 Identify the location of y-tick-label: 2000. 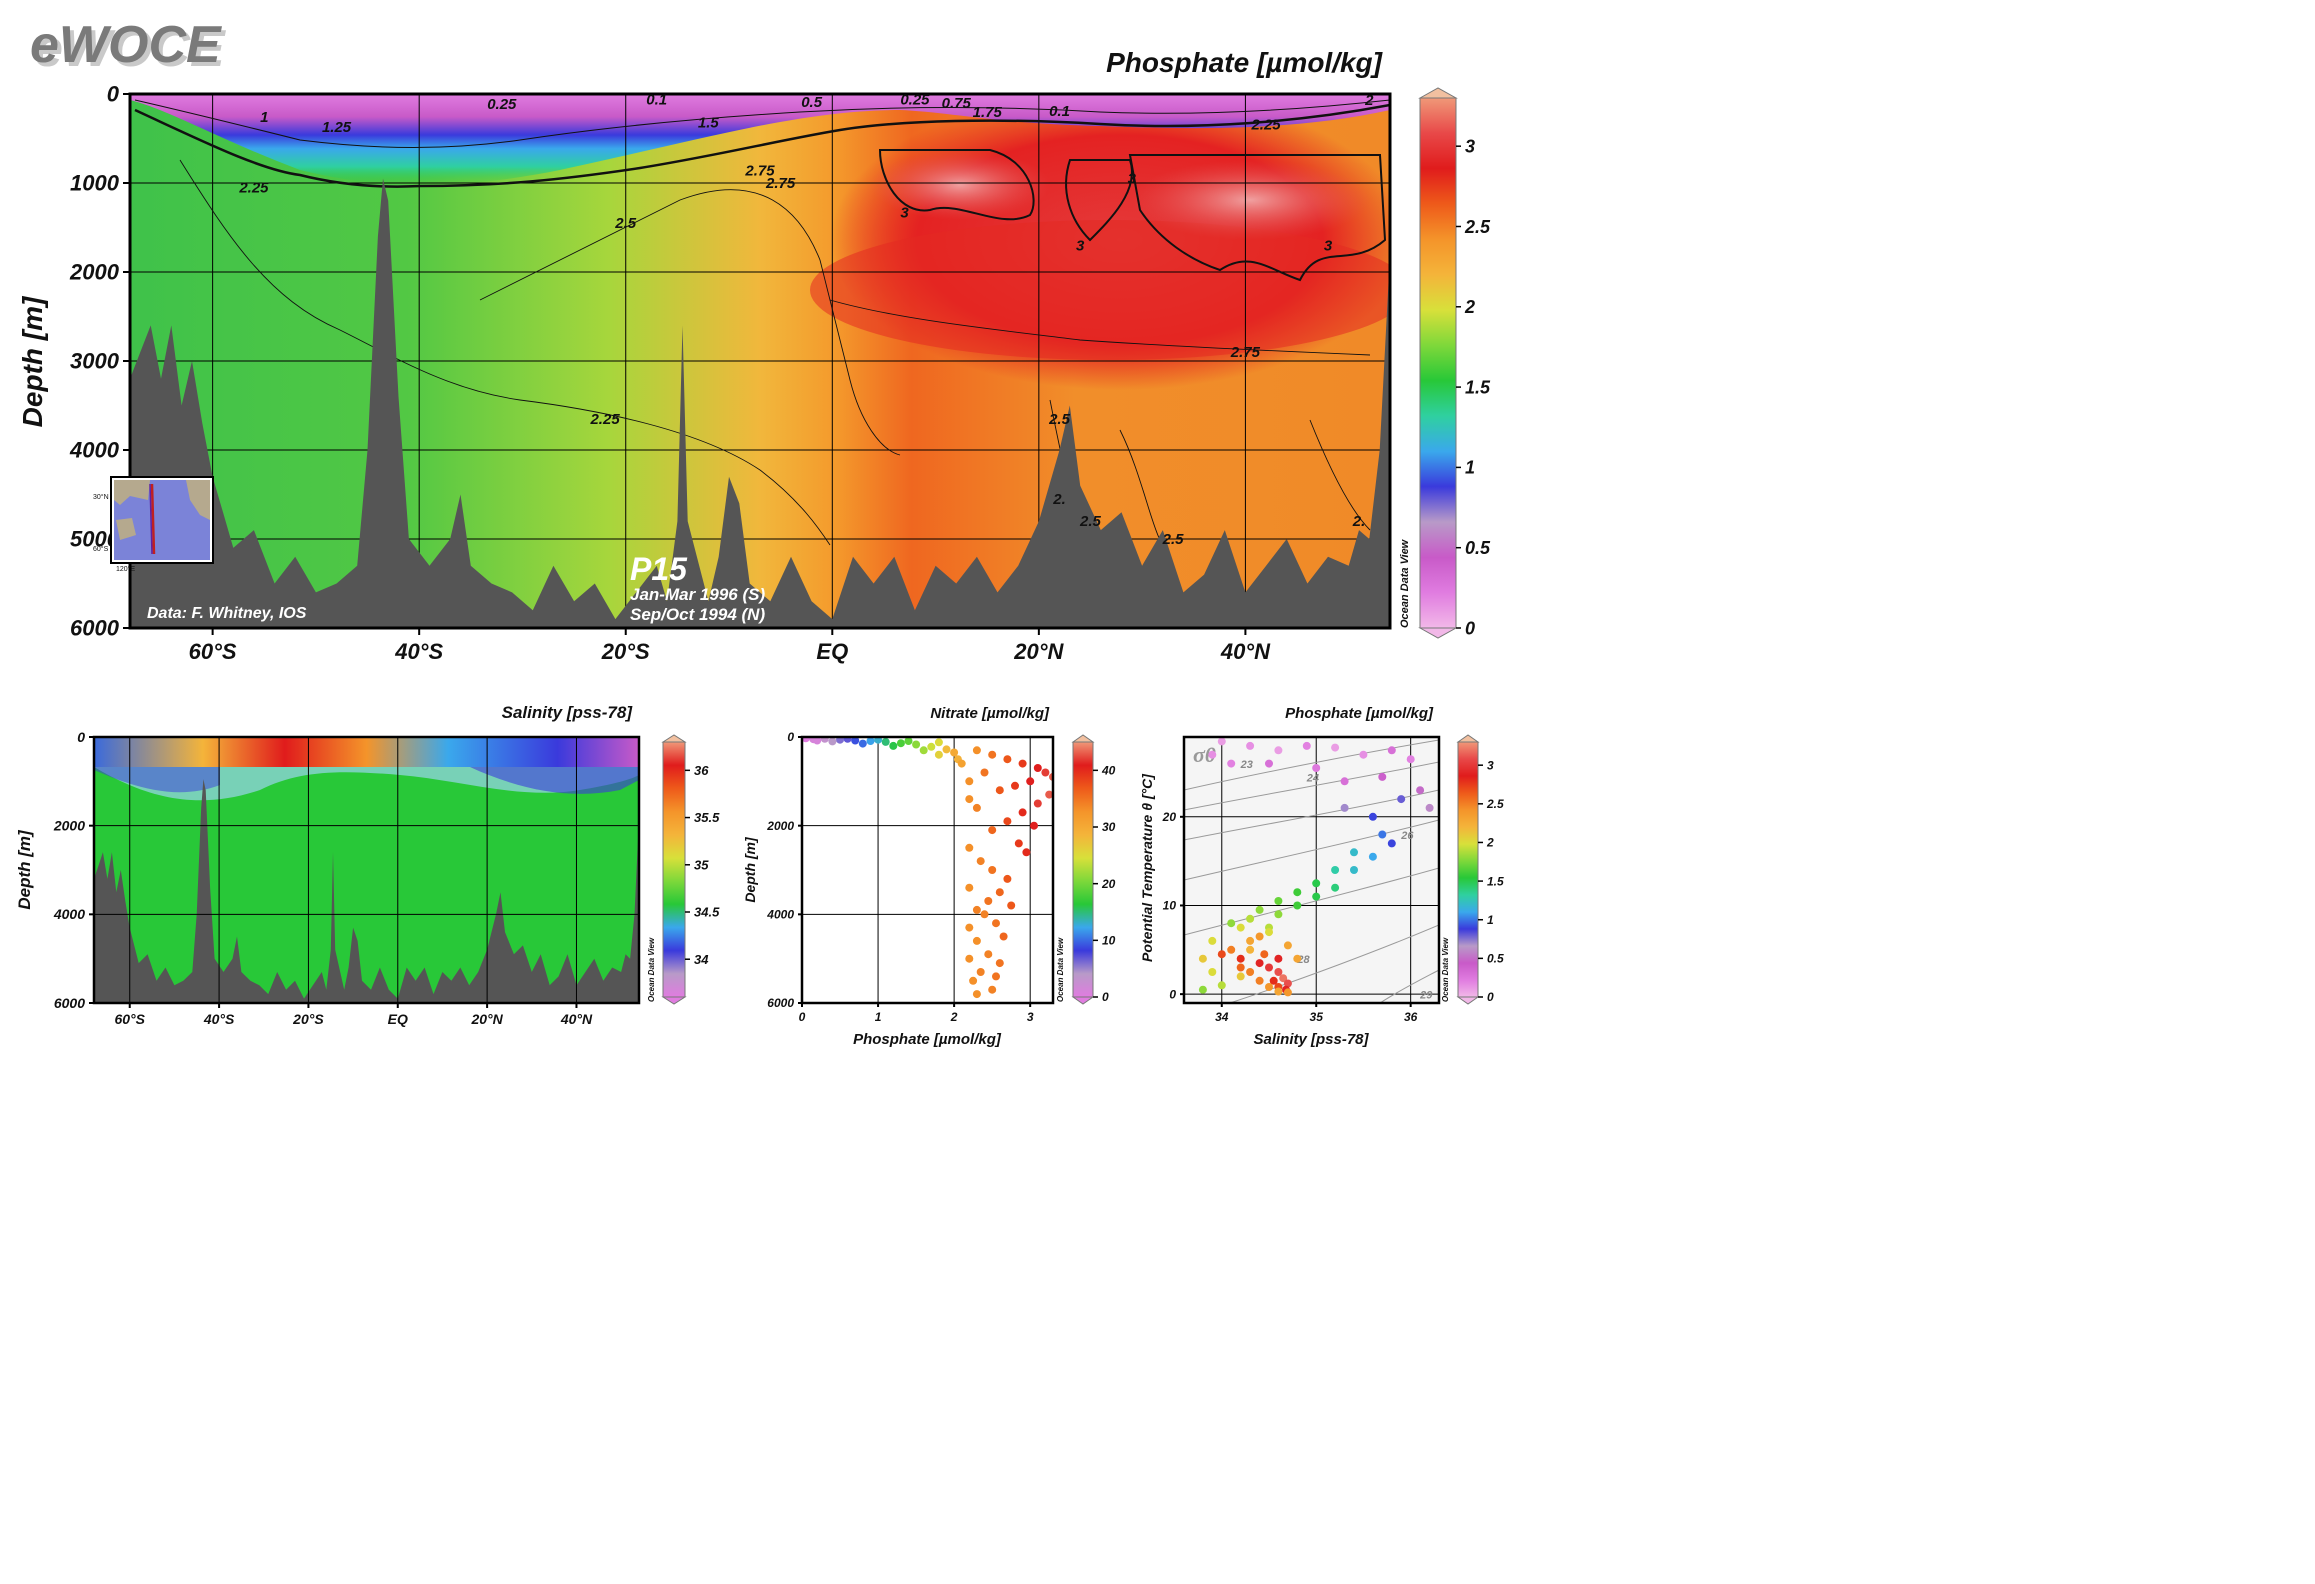
(780, 826).